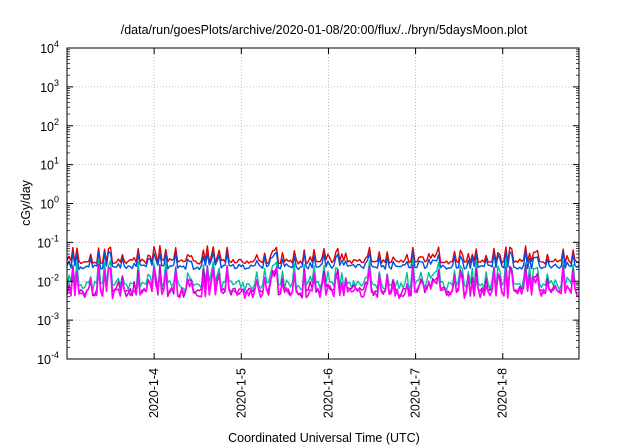 This screenshot has height=448, width=640. What do you see at coordinates (241, 393) in the screenshot?
I see `x-tick-label: 2020-1-5` at bounding box center [241, 393].